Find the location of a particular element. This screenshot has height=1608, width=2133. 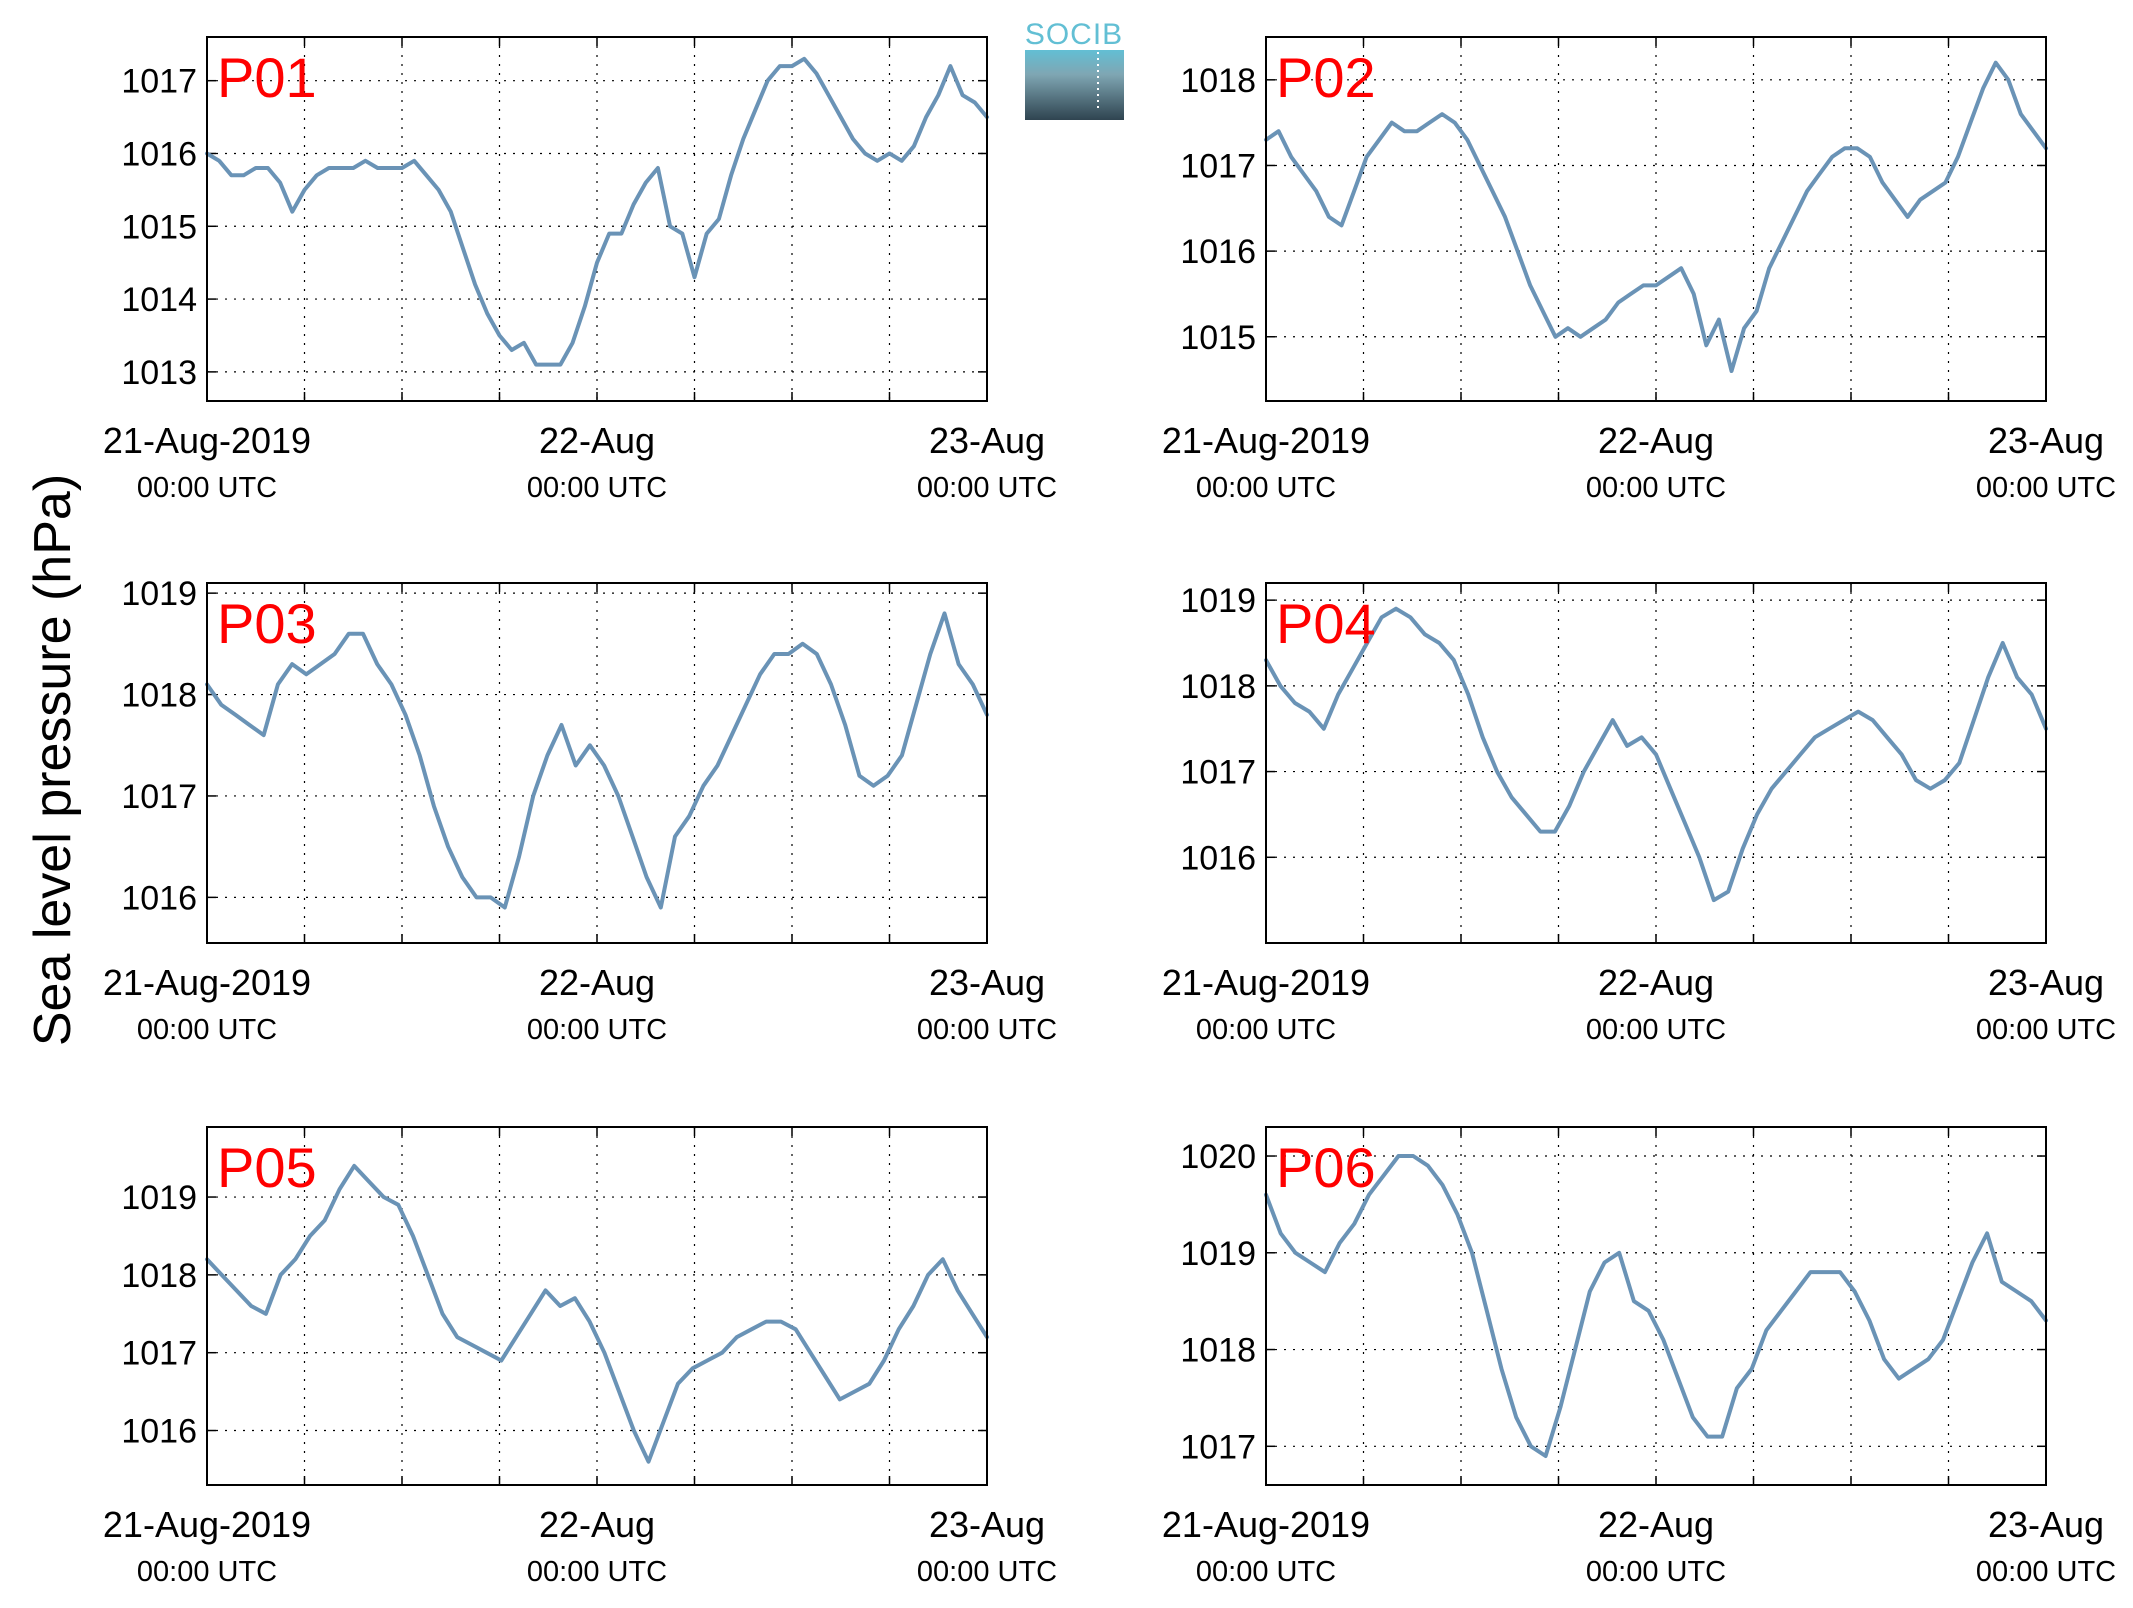

panel-label: P02 is located at coordinates (1326, 77).